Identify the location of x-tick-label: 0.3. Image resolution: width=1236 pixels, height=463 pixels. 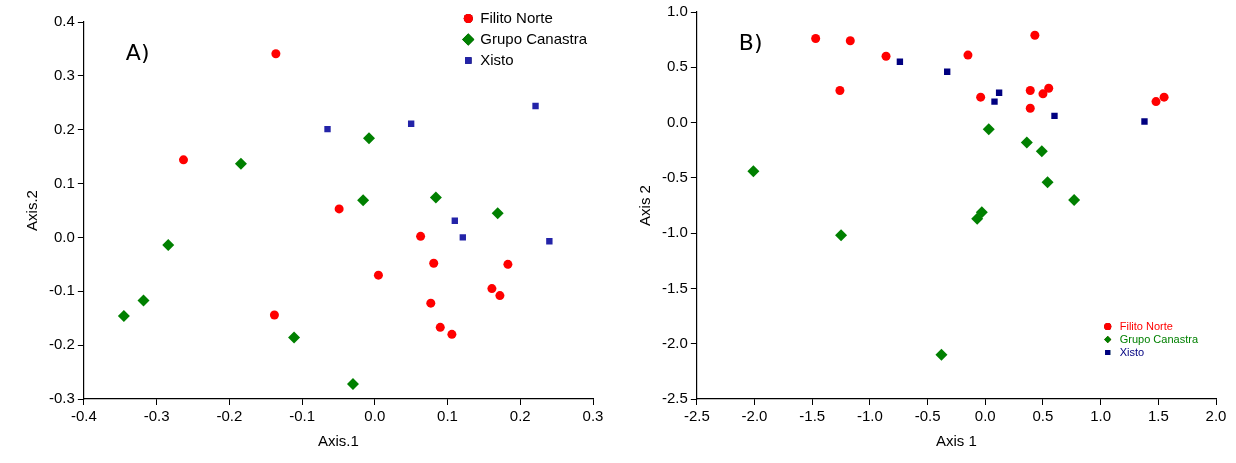
(593, 416).